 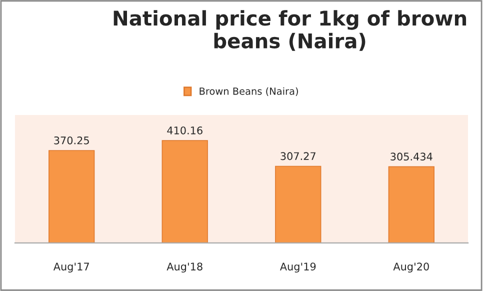 I want to click on data-label: 410.16, so click(x=184, y=130).